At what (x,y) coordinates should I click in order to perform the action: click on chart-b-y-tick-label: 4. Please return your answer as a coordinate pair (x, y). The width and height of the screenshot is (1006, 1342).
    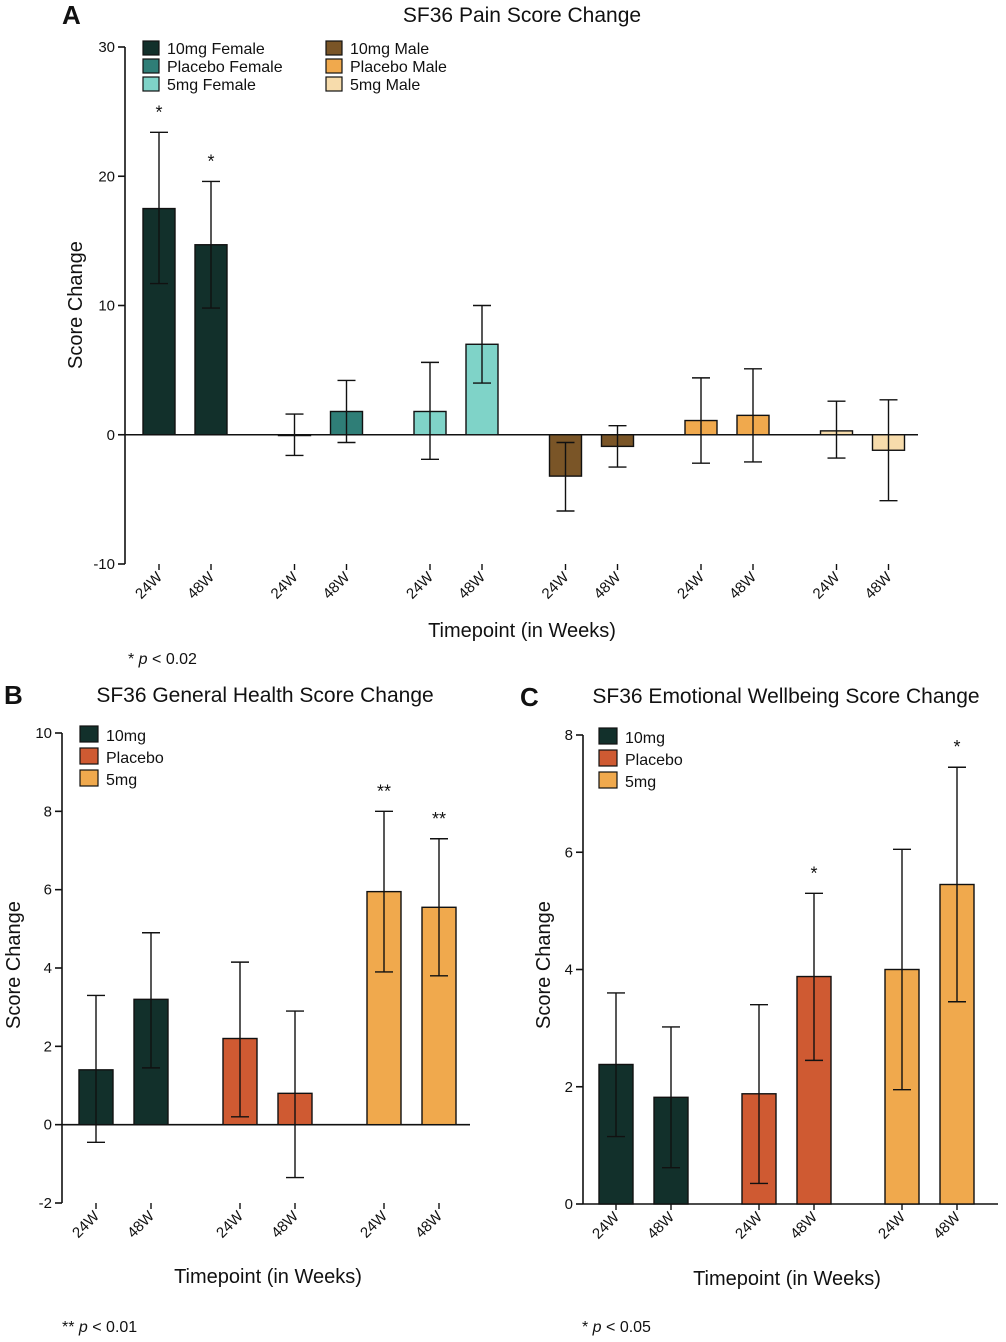
    Looking at the image, I should click on (48, 968).